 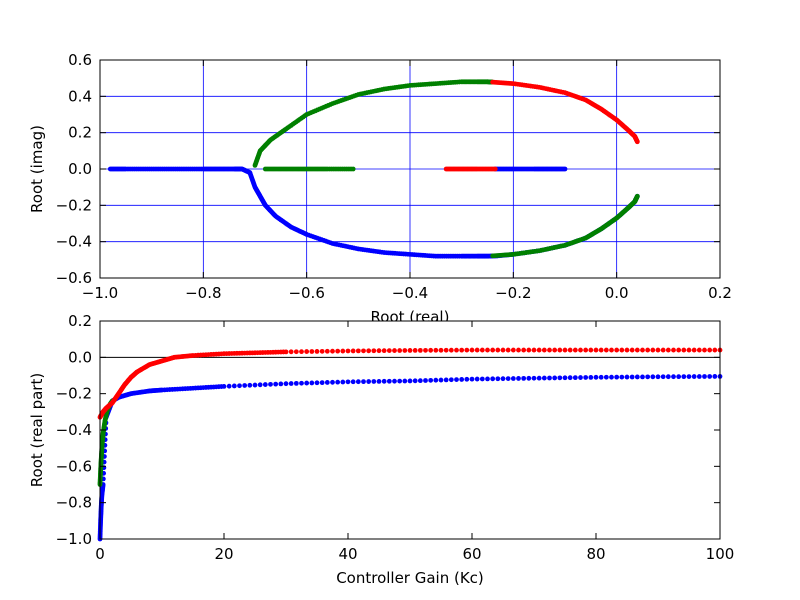 I want to click on y-tick-label: 0.2, so click(x=80, y=133).